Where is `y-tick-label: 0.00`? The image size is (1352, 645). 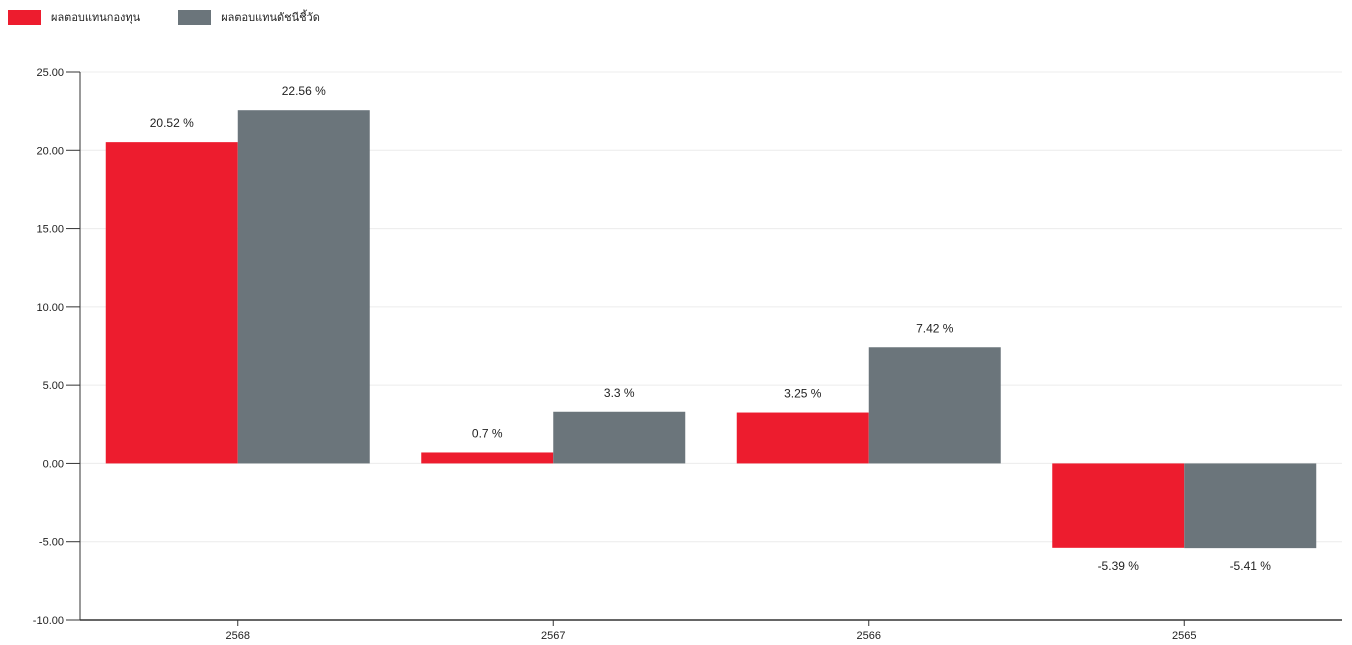
y-tick-label: 0.00 is located at coordinates (53, 464).